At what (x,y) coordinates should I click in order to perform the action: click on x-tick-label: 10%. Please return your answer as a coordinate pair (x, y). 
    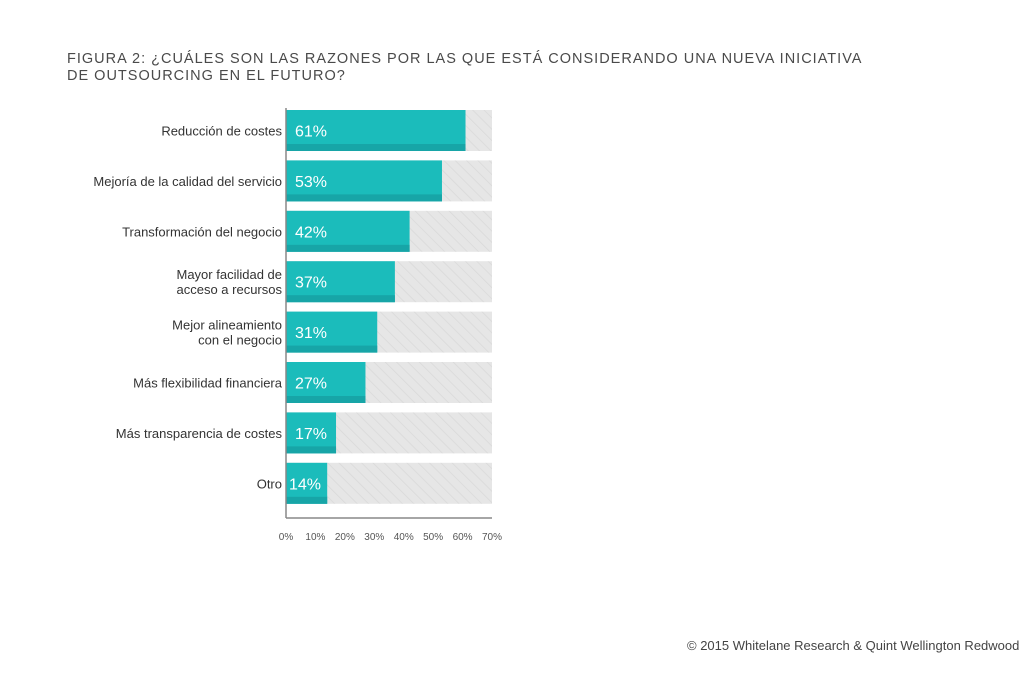
    Looking at the image, I should click on (315, 537).